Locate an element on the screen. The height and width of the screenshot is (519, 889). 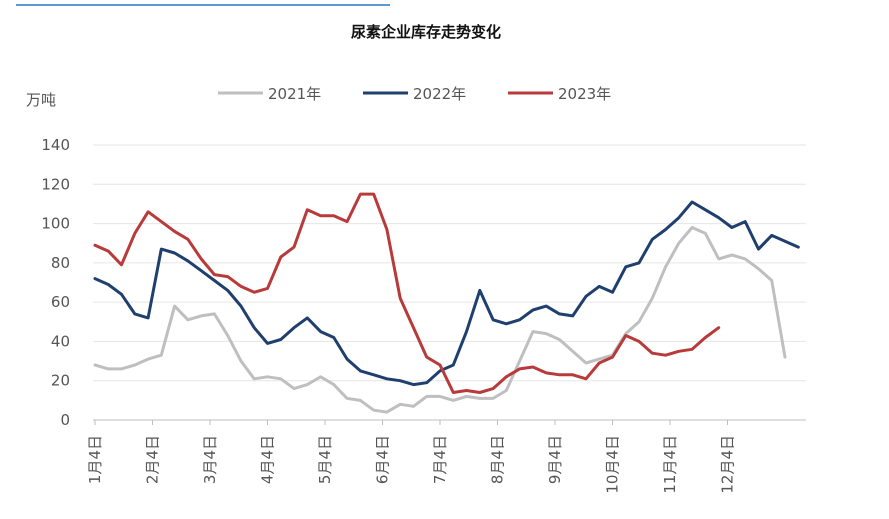
x-tick-label: 6月4日 is located at coordinates (383, 459).